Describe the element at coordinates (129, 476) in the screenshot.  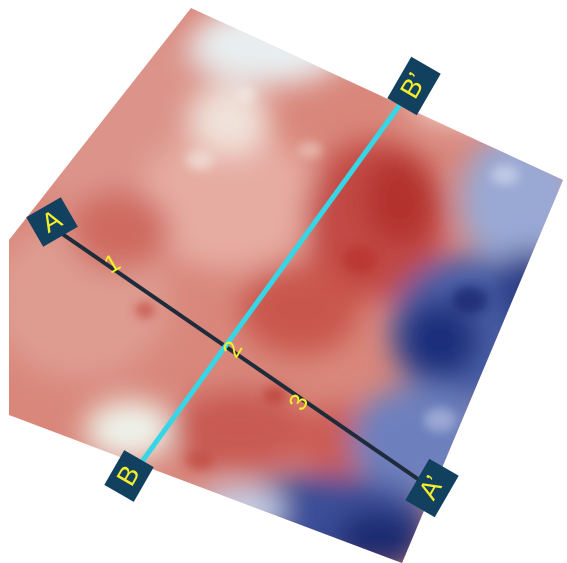
I see `endpoint-b-label: B` at that location.